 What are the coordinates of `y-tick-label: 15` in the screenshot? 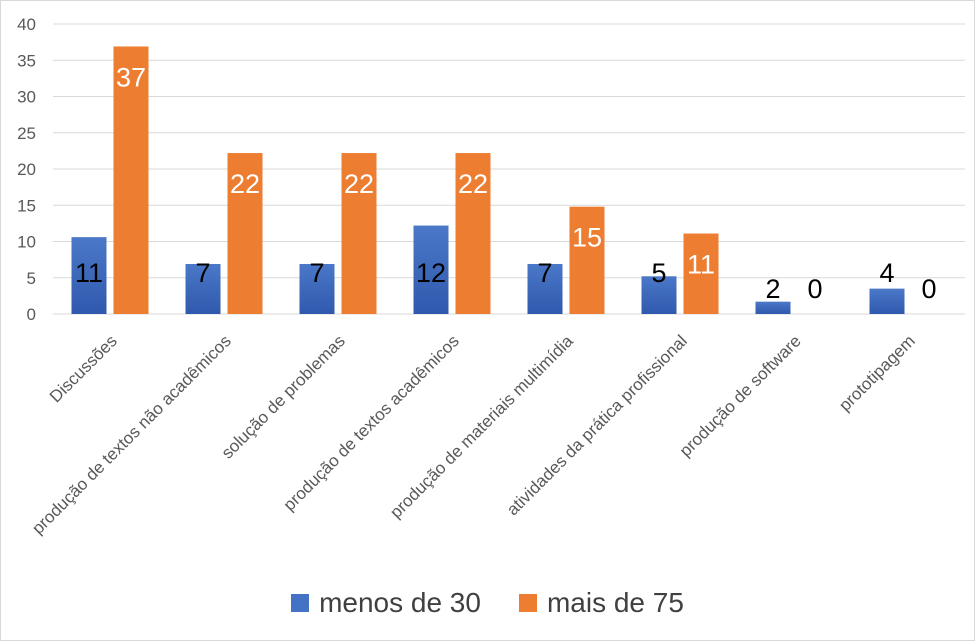 It's located at (26, 205).